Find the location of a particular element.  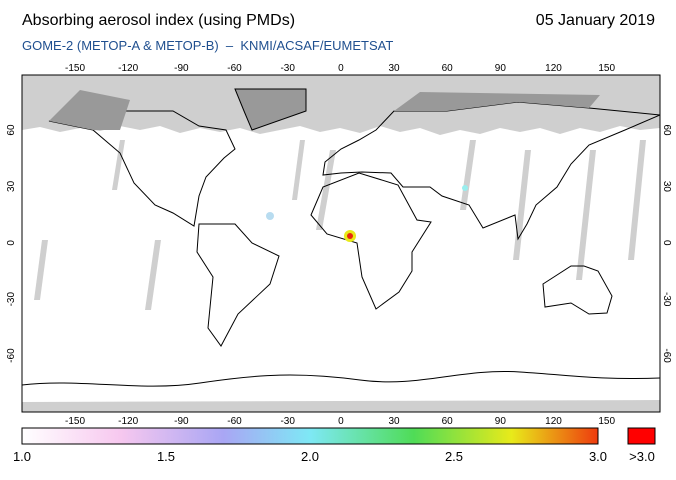

colorbar-label: 2.0 is located at coordinates (310, 456).